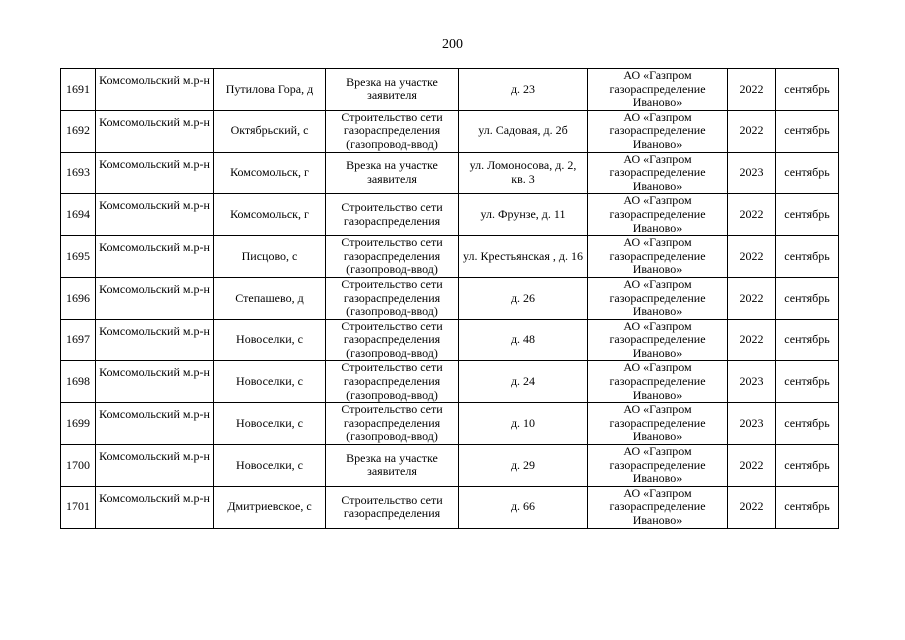 The height and width of the screenshot is (640, 905). Describe the element at coordinates (523, 215) in the screenshot. I see `address-cell: ул. Фрунзе, д. 11` at that location.